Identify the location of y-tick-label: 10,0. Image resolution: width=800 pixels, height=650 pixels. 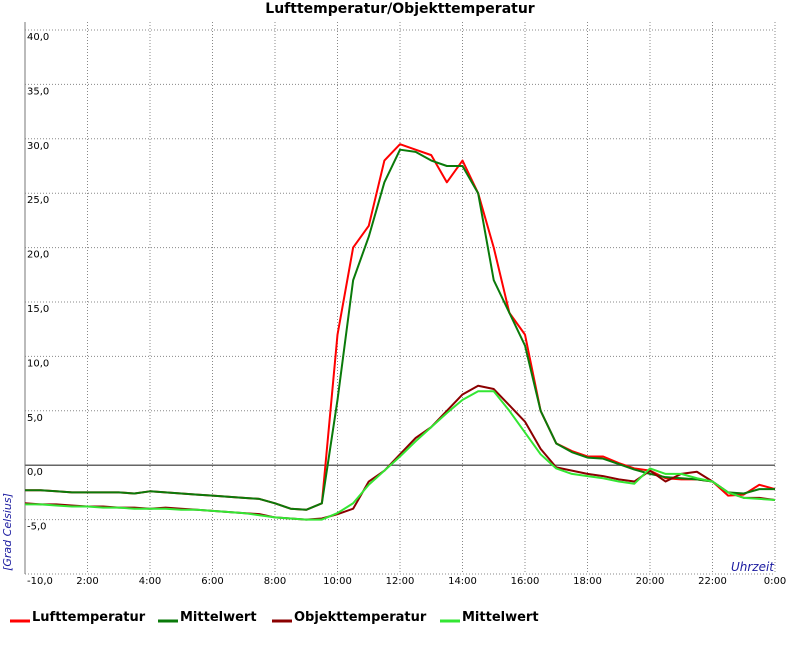
(38, 363).